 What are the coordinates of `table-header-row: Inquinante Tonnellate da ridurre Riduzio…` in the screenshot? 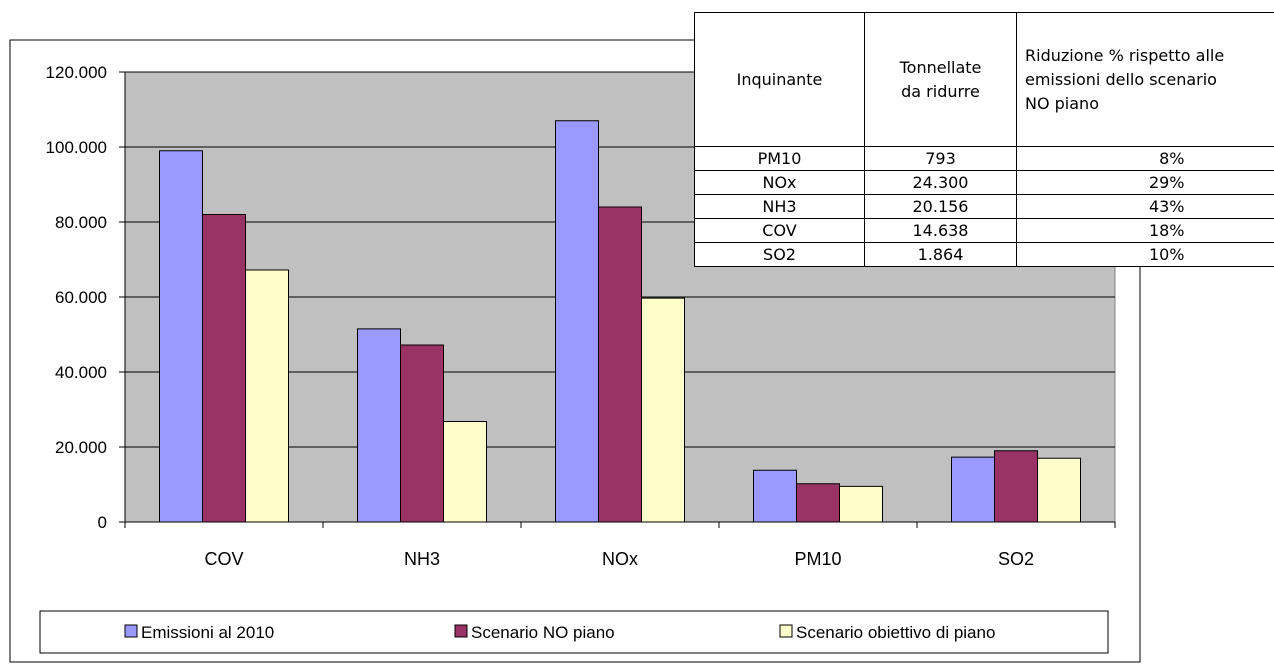 It's located at (984, 79).